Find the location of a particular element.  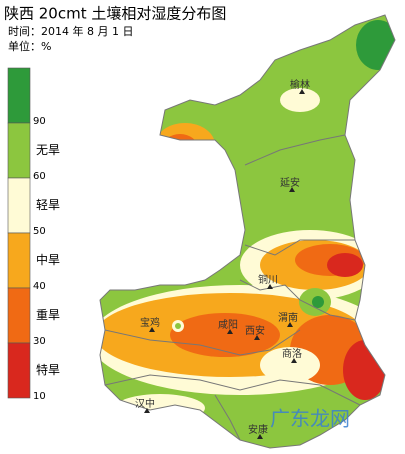

unit: 单位：% is located at coordinates (29, 46).